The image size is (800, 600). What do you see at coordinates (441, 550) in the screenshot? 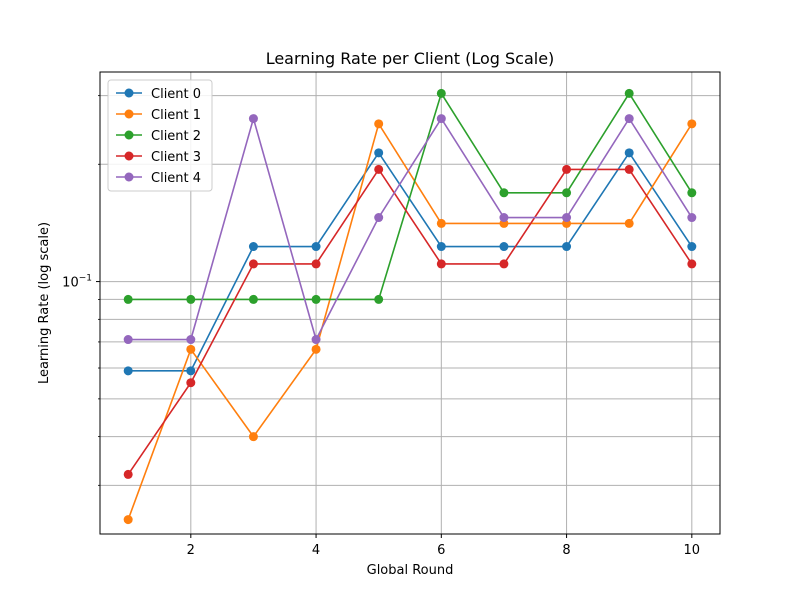
I see `x-tick-label: 6` at bounding box center [441, 550].